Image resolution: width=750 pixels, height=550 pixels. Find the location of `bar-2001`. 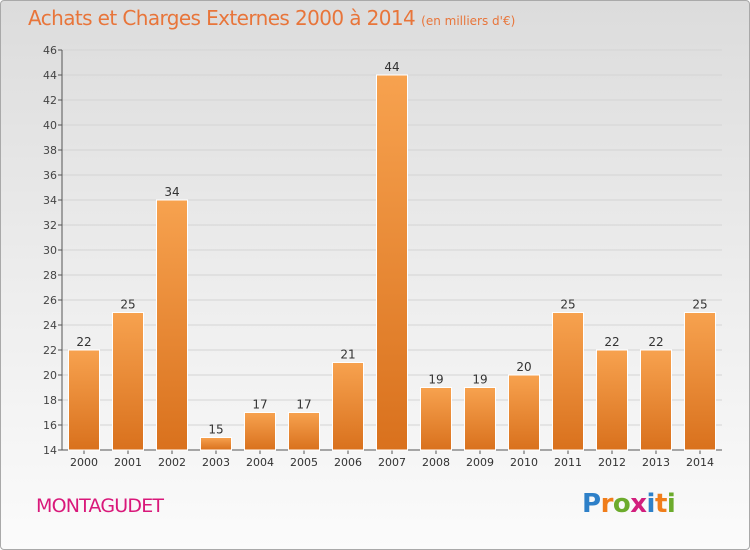

bar-2001 is located at coordinates (128, 381).